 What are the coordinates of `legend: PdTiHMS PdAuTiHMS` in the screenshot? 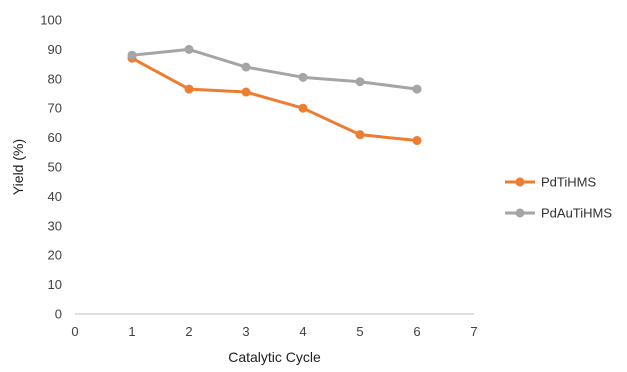 It's located at (558, 198).